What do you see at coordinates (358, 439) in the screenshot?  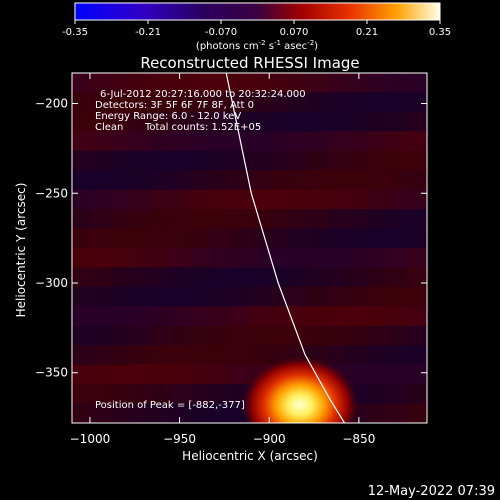 I see `x-tick-label: −850` at bounding box center [358, 439].